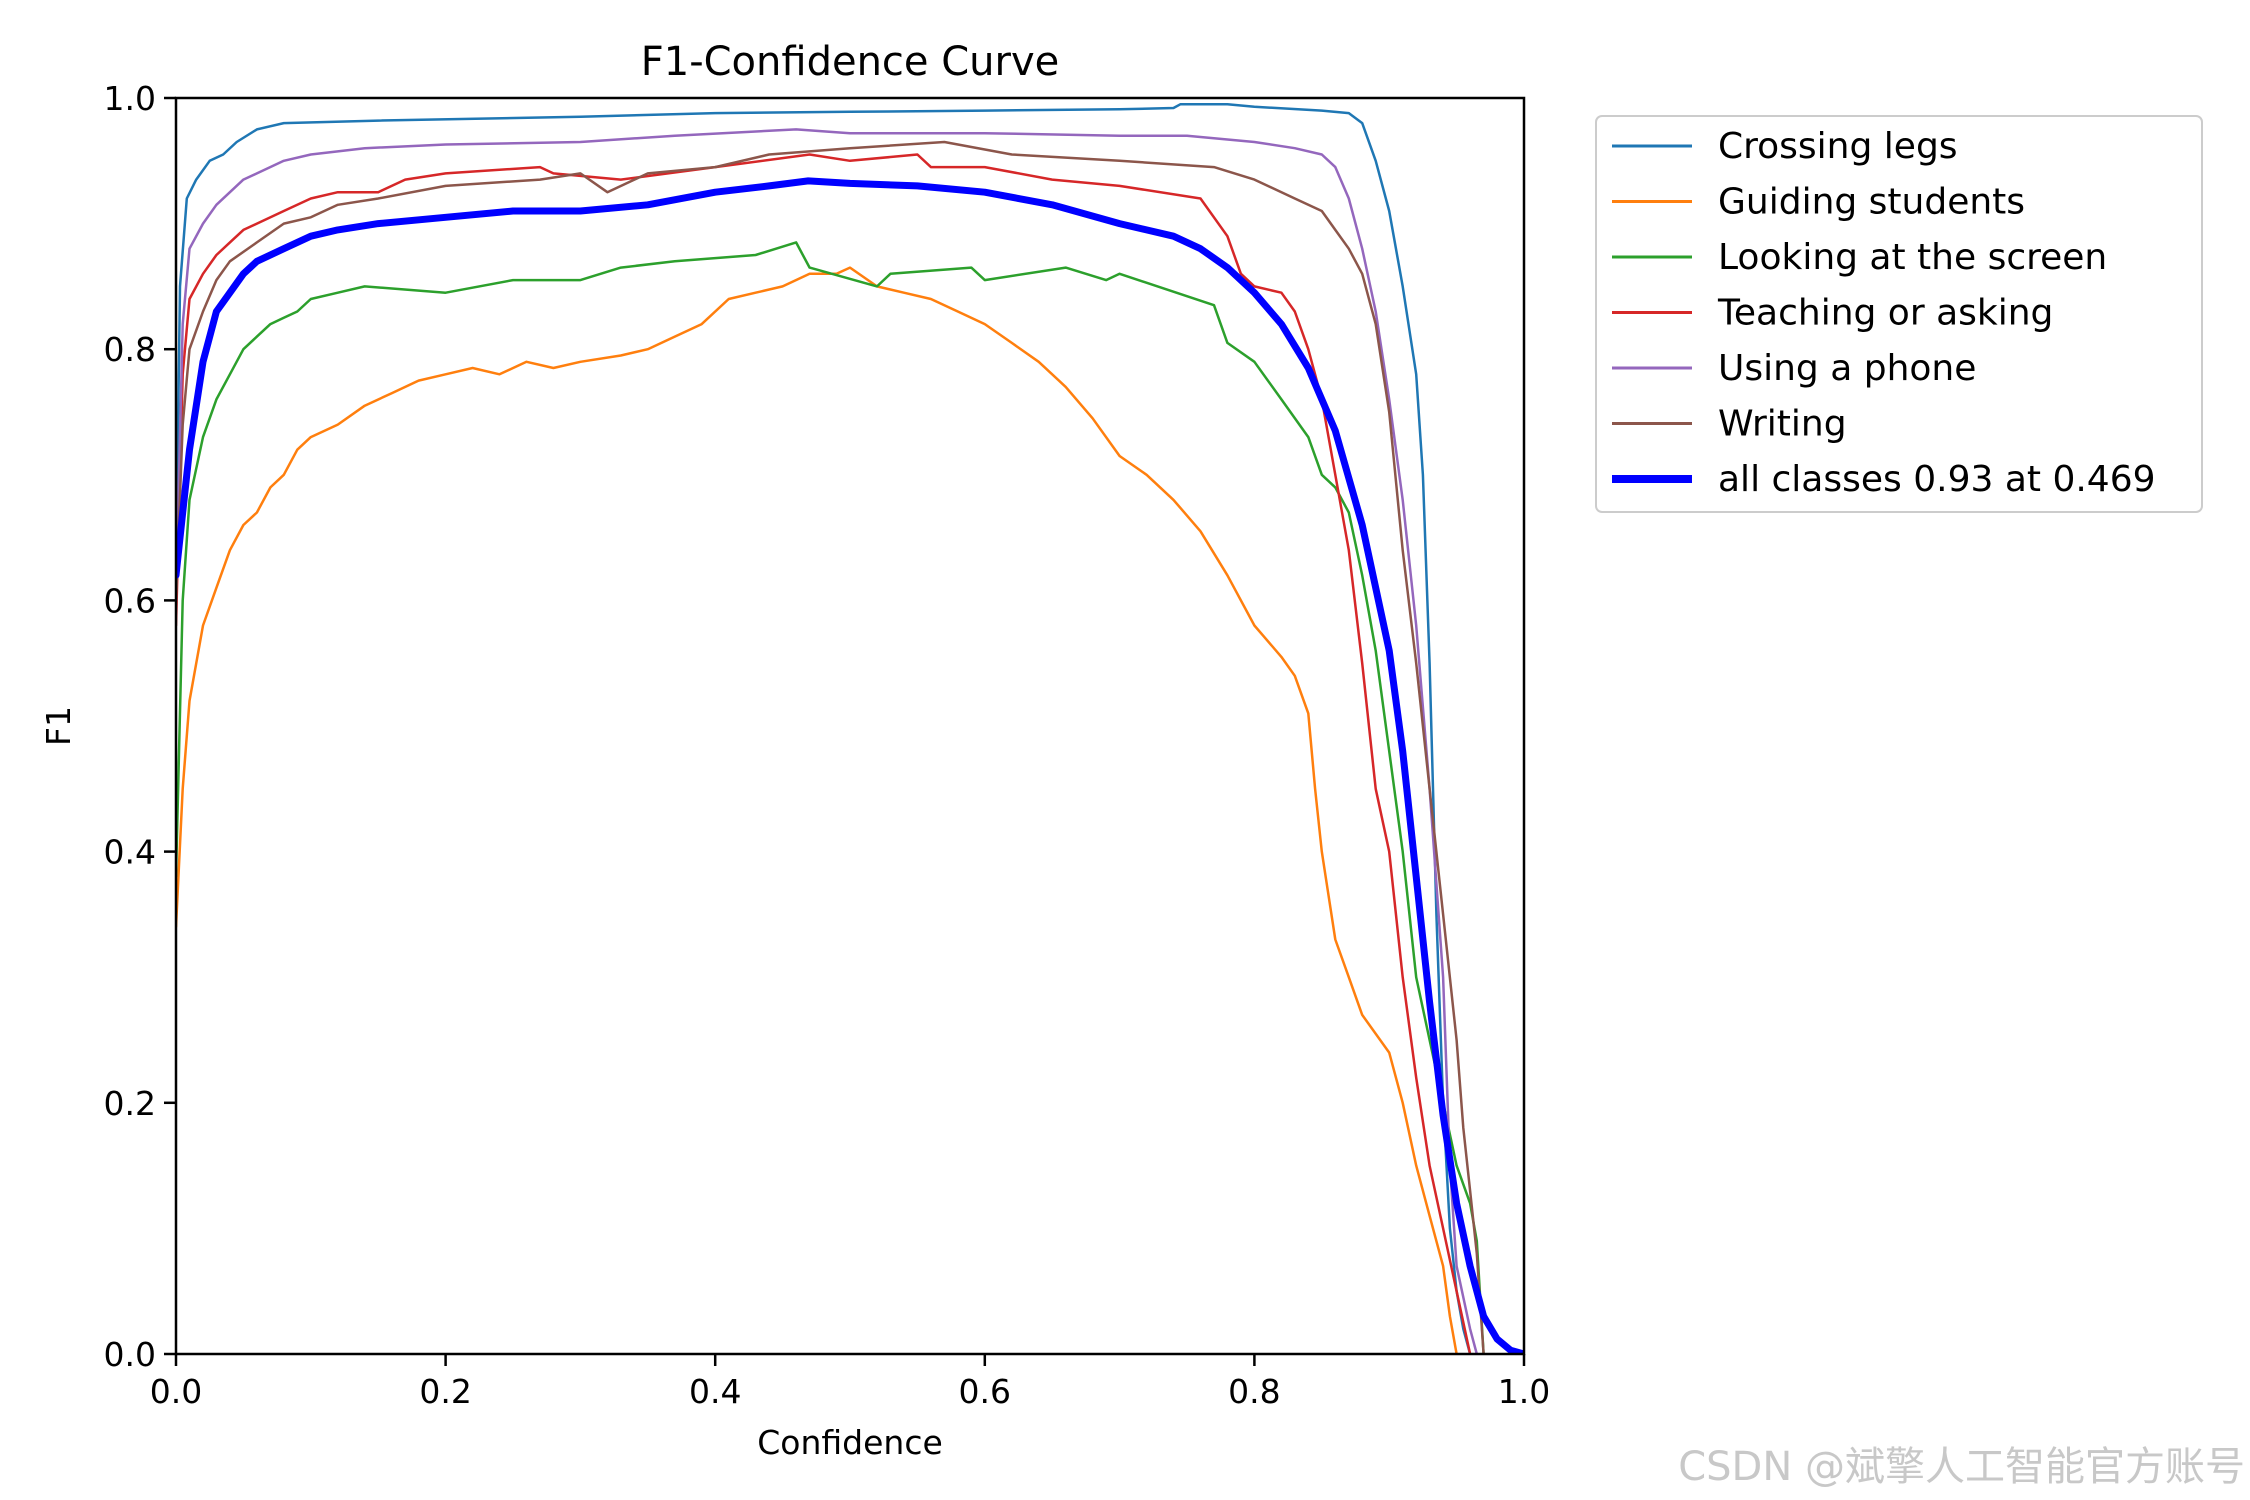 The width and height of the screenshot is (2250, 1500). I want to click on legend-box, so click(1899, 314).